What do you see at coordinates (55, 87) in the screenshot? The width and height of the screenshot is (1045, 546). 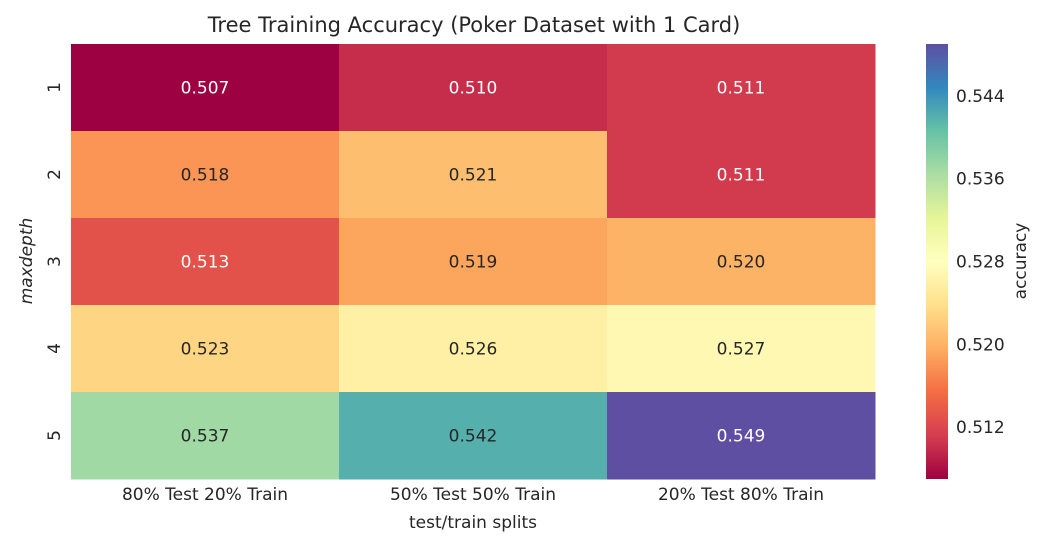 I see `y-tick-label: 1` at bounding box center [55, 87].